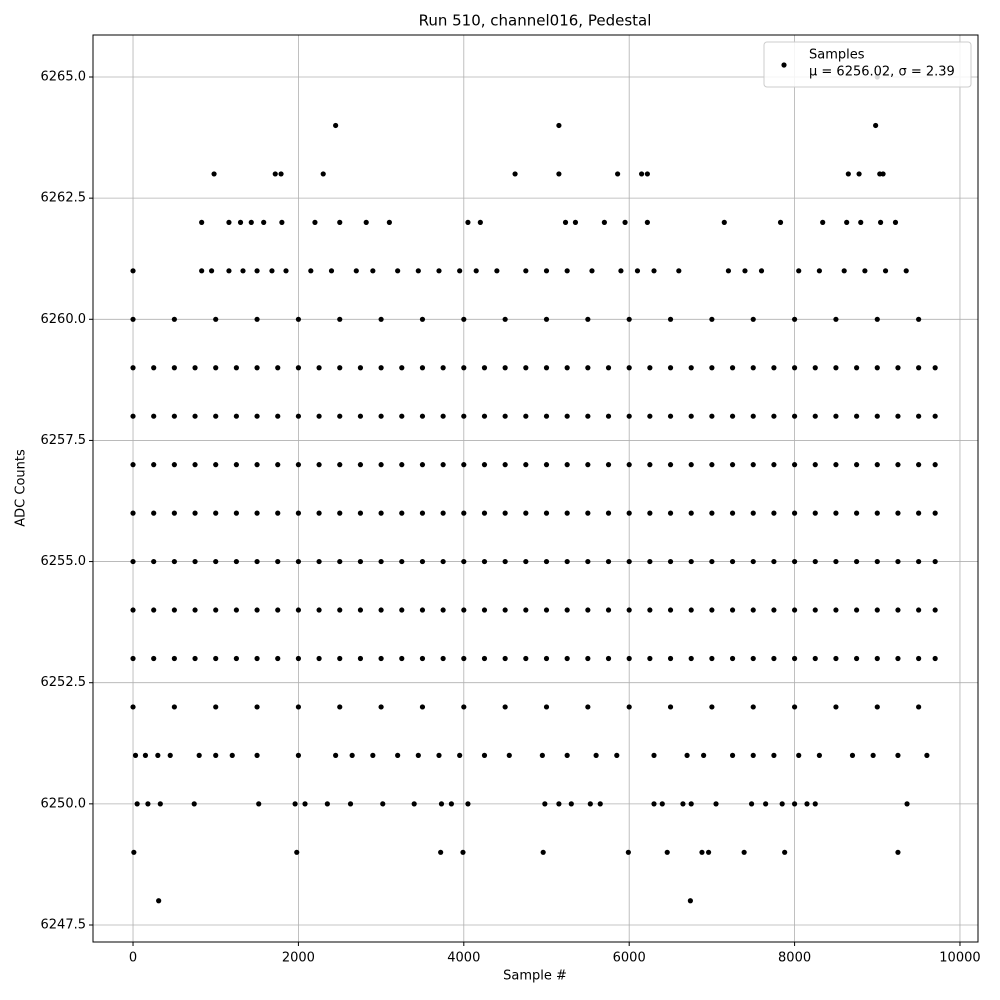 The image size is (1000, 1000). What do you see at coordinates (784, 65) in the screenshot?
I see `legend-marker` at bounding box center [784, 65].